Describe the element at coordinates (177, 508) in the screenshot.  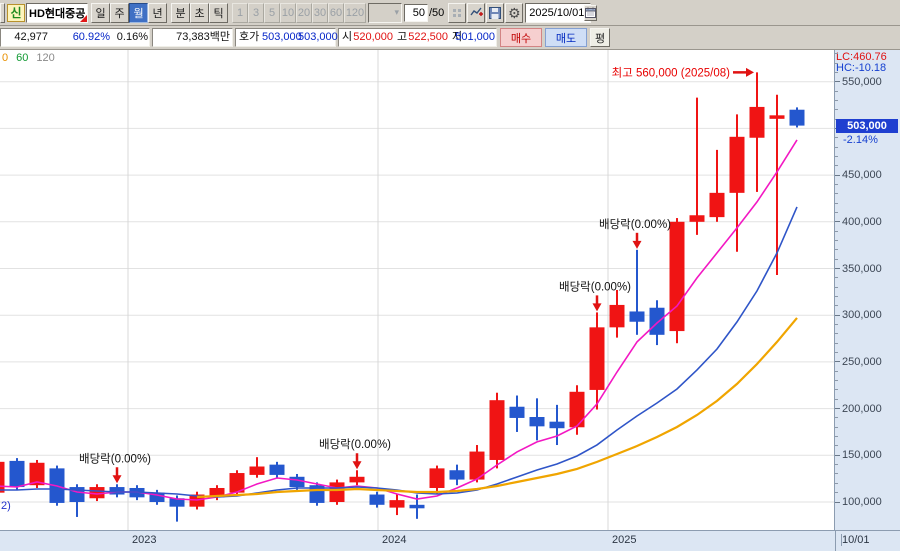
I see `candle-2023/03` at that location.